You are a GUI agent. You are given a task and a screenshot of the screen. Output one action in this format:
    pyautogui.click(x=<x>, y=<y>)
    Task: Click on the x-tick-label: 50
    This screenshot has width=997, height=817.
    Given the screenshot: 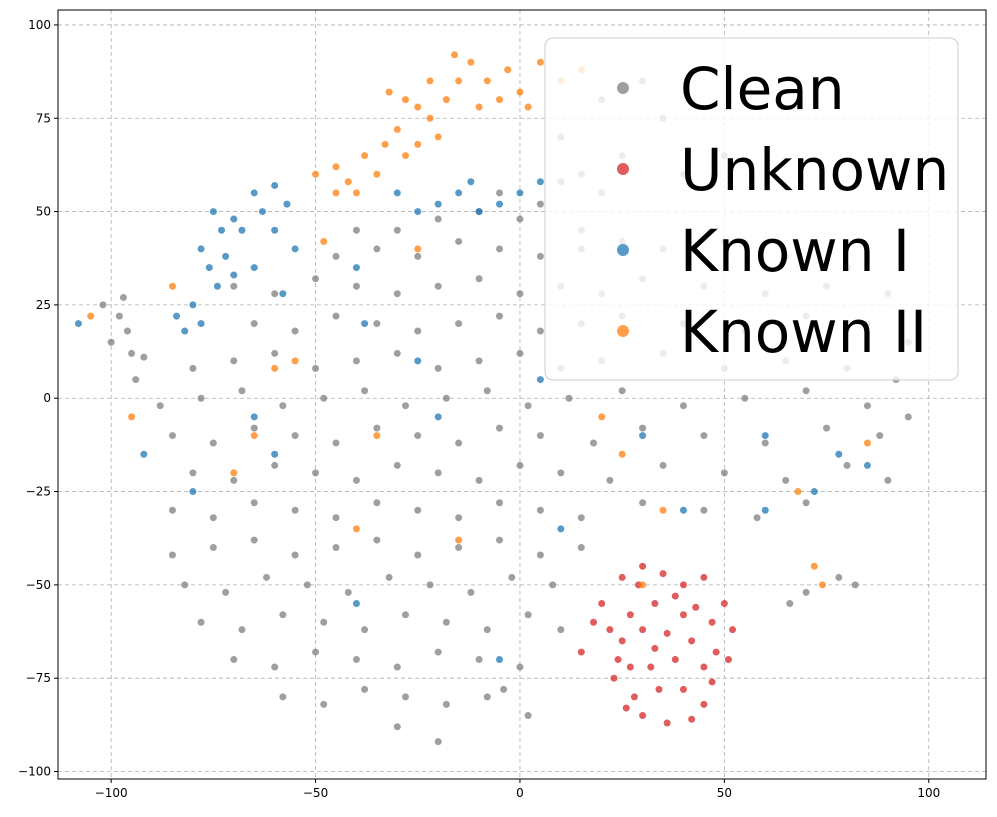 What is the action you would take?
    pyautogui.click(x=724, y=793)
    